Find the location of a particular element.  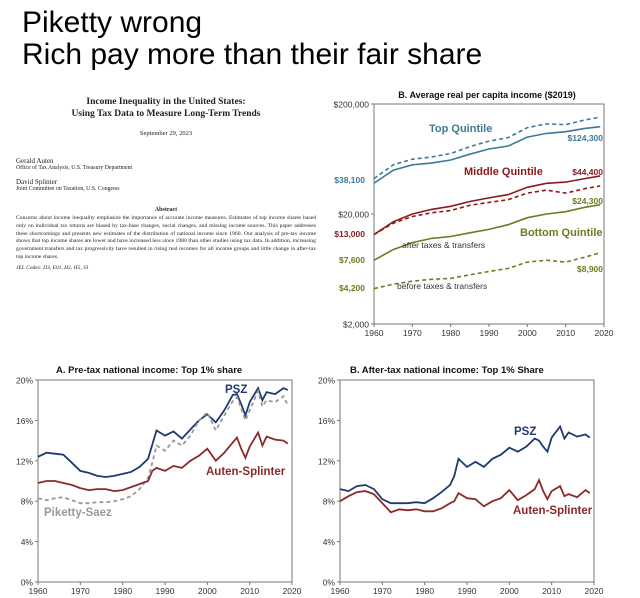

paper-author-1: Gerald Auten is located at coordinates (35, 161).